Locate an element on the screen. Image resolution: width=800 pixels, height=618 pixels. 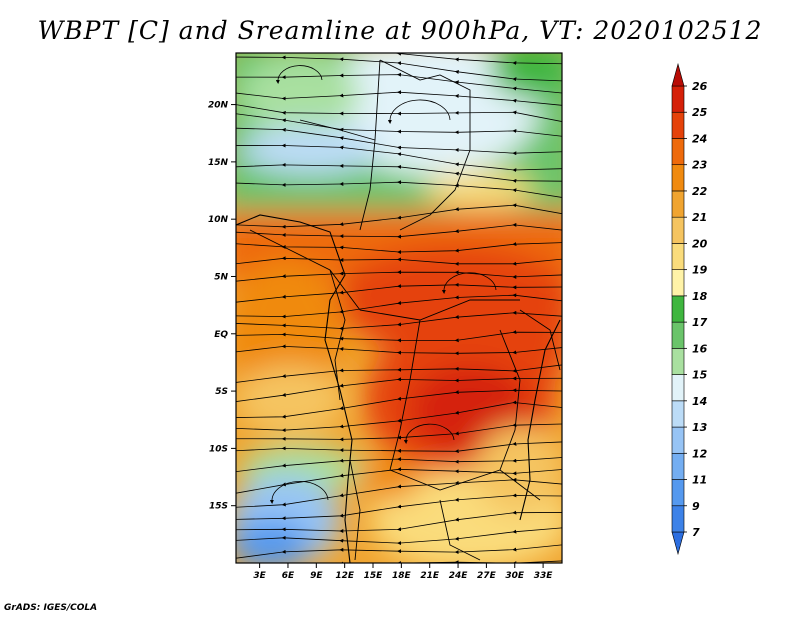
longitude-axis: 3E 6E 9E 12E 15E 18E 21E 24E 27E 30E 33E is located at coordinates (403, 572).